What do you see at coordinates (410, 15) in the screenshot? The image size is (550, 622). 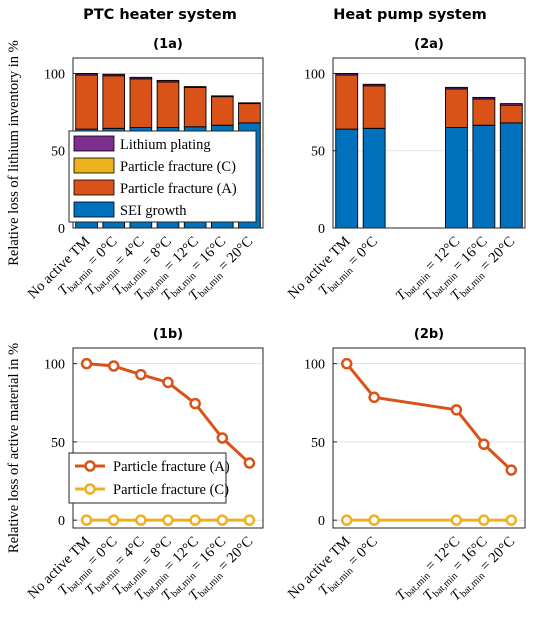 I see `column-title-heat-pump: Heat pump system` at bounding box center [410, 15].